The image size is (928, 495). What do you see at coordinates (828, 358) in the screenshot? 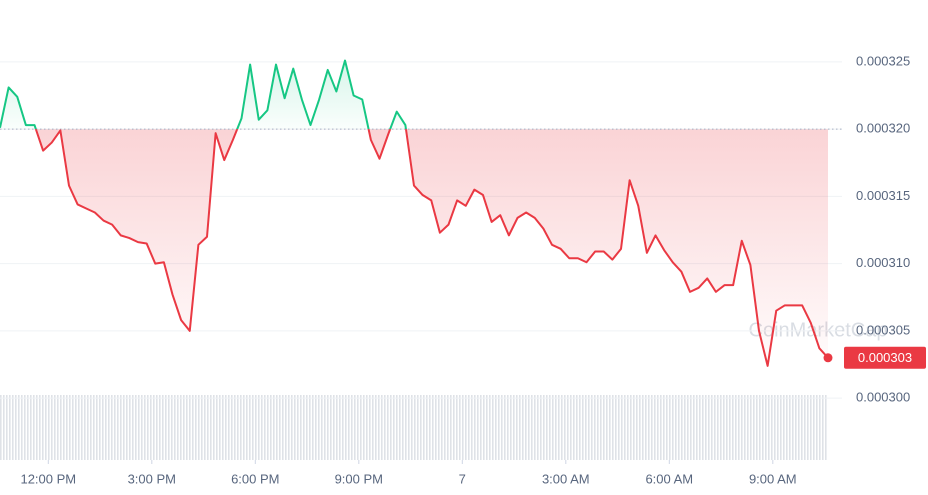
I see `last-point` at bounding box center [828, 358].